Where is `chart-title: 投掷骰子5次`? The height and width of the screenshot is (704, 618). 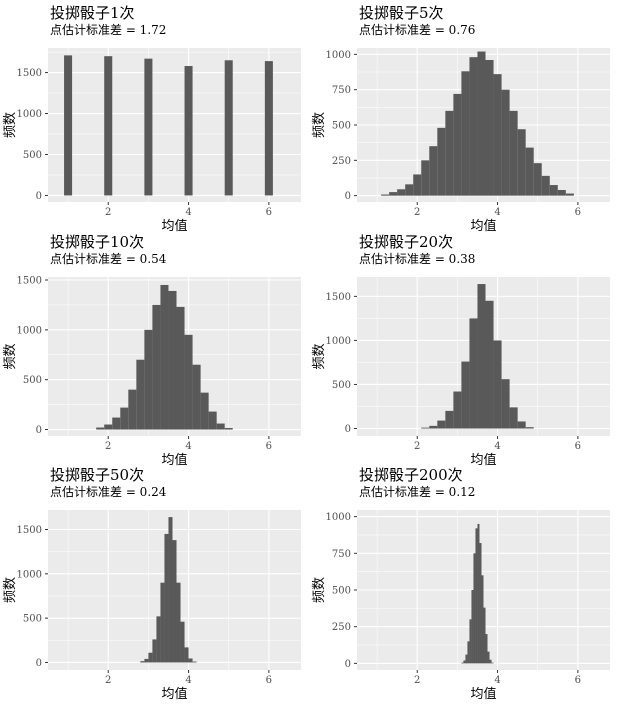
chart-title: 投掷骰子5次 is located at coordinates (401, 13).